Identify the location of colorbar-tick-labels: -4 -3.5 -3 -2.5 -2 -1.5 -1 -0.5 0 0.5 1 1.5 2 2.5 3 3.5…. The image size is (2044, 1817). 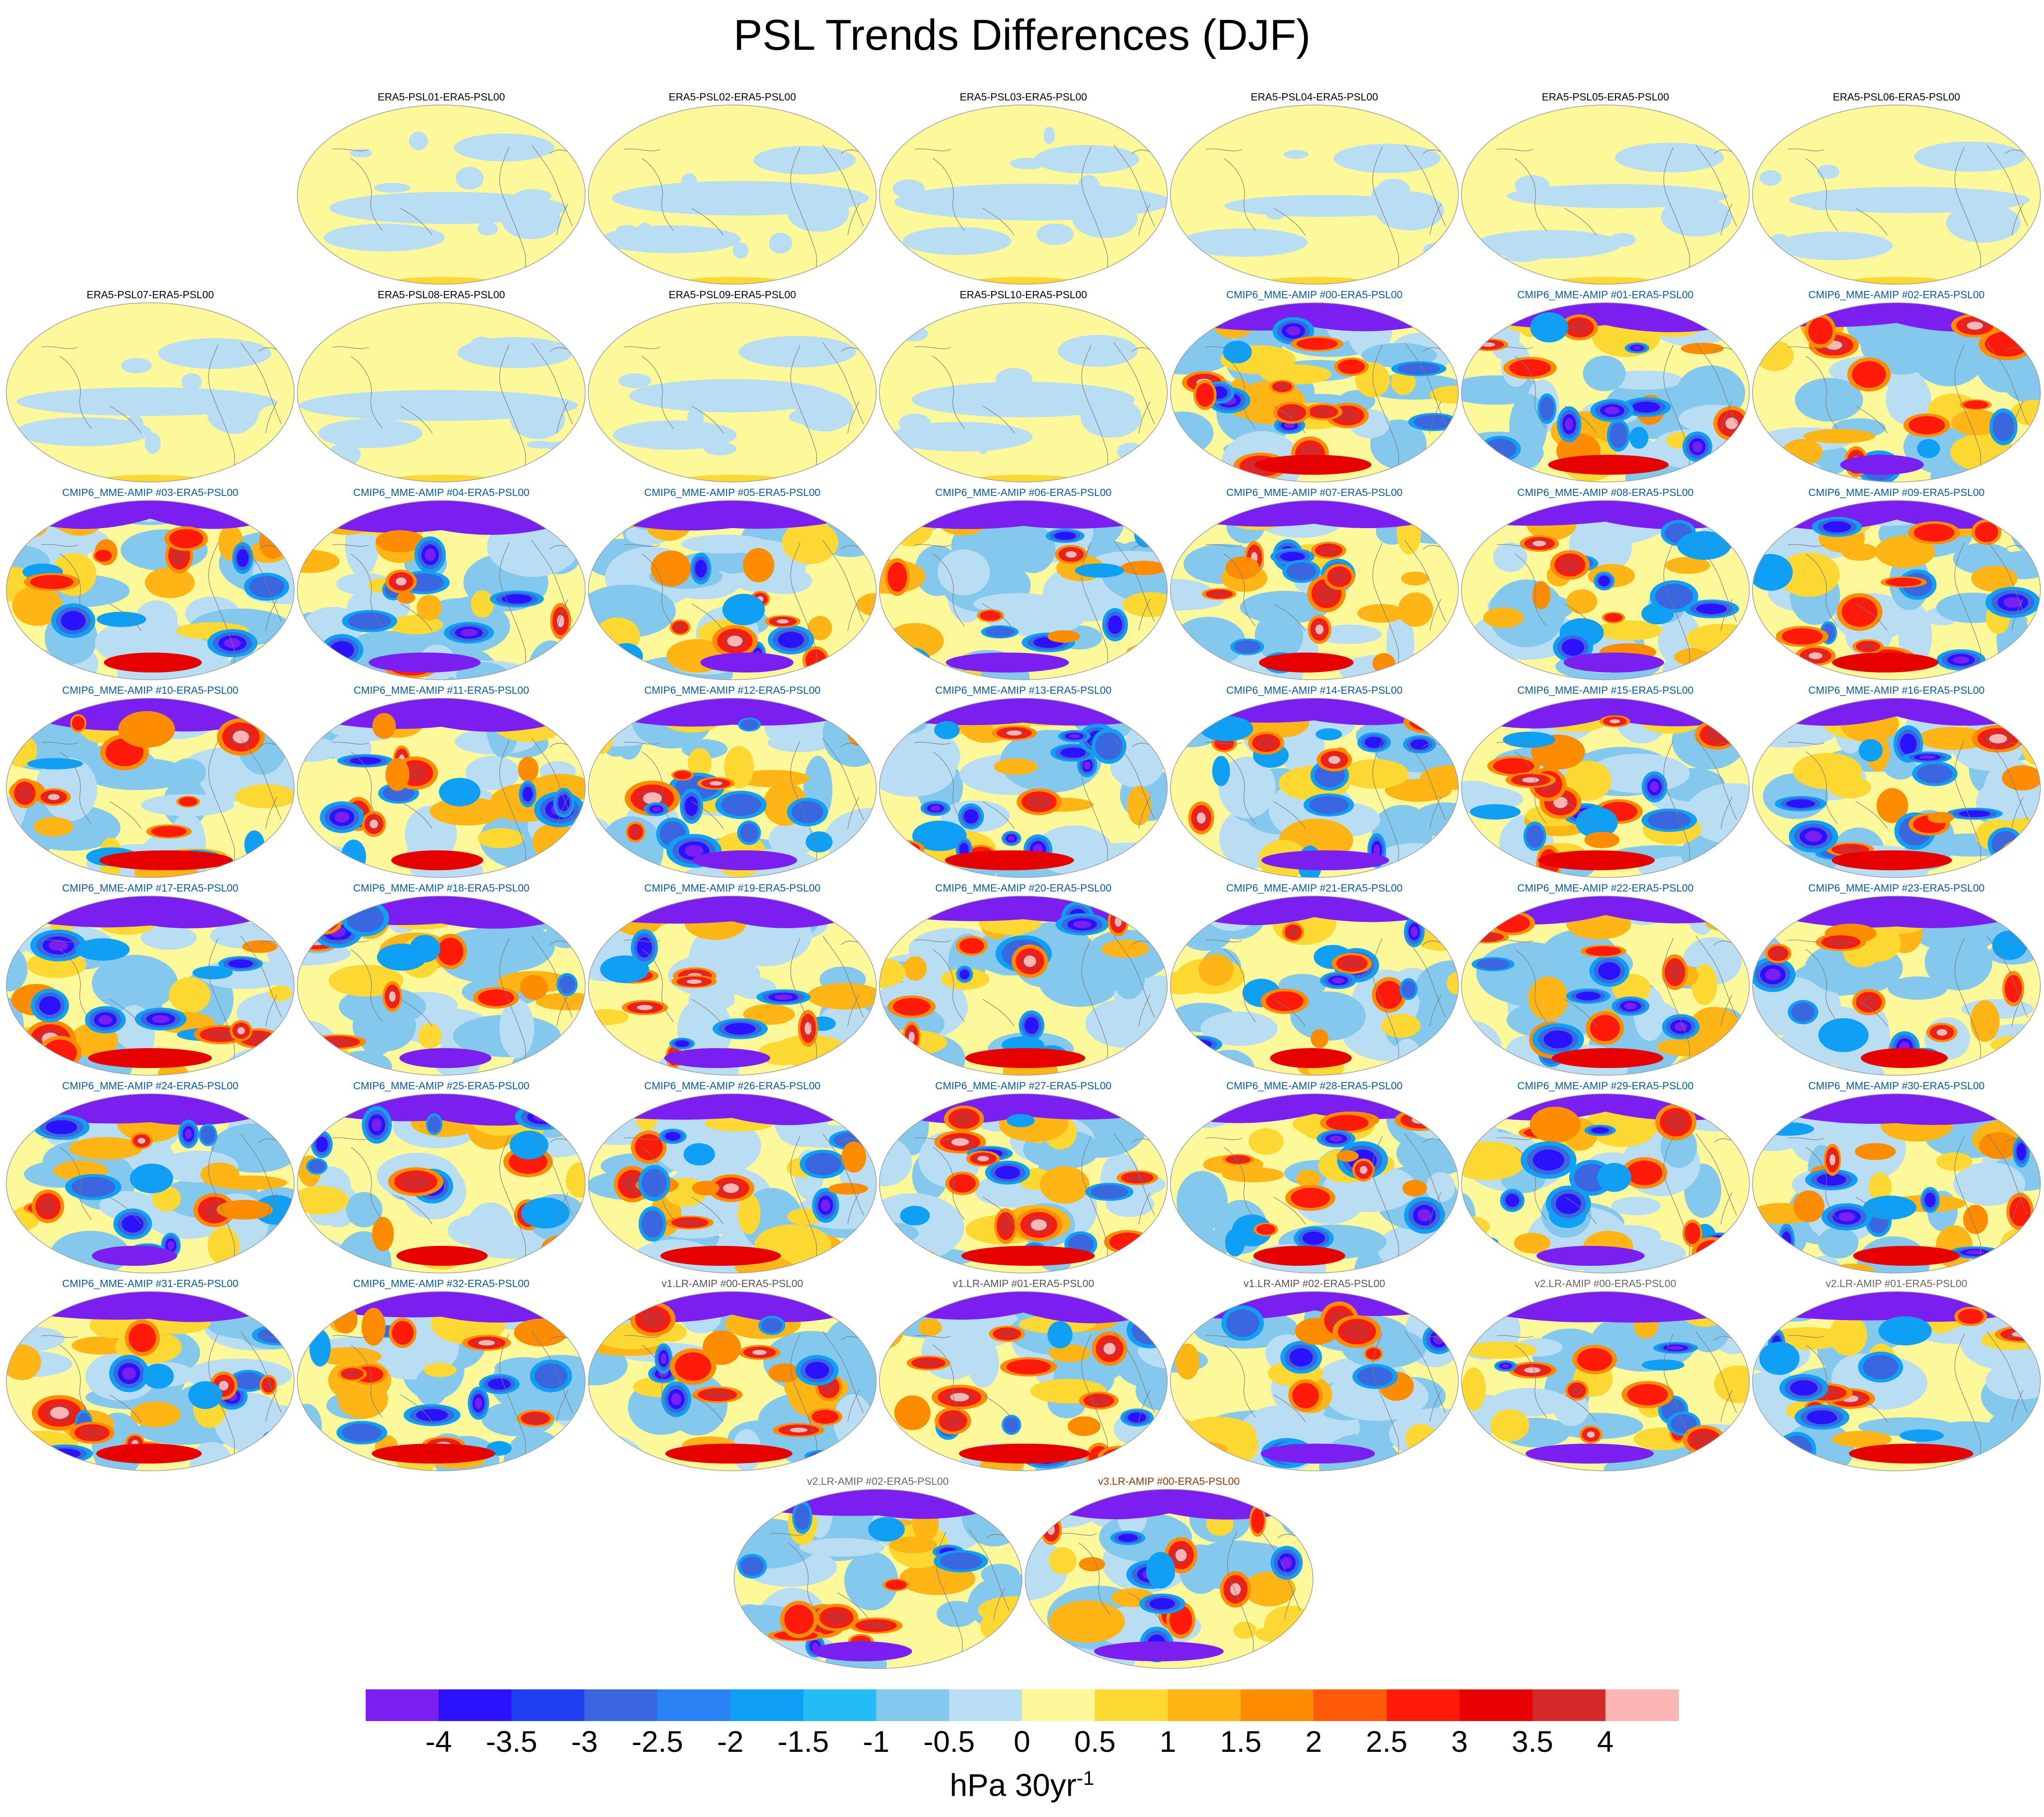
(1022, 1741).